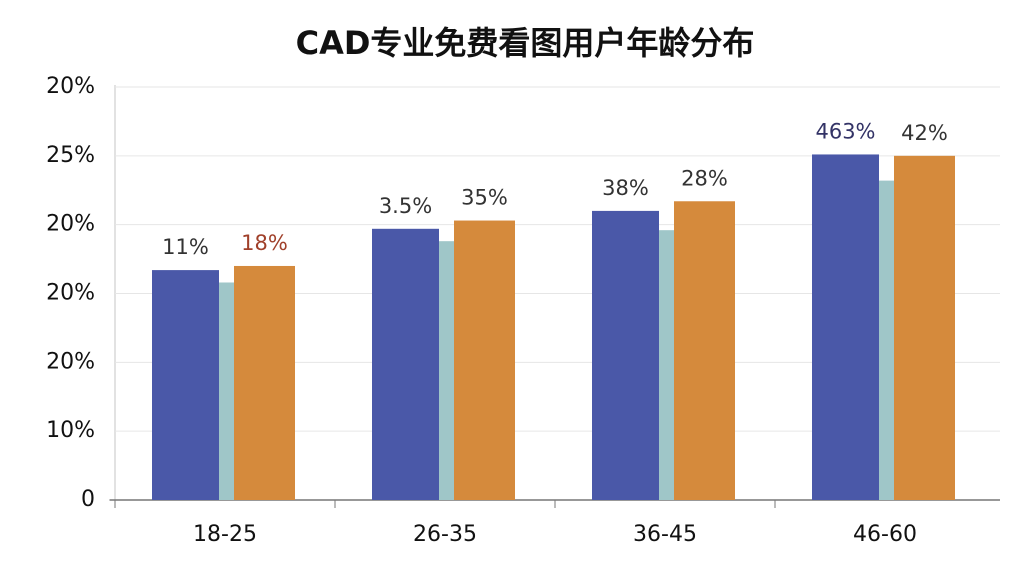 The height and width of the screenshot is (576, 1024). Describe the element at coordinates (625, 188) in the screenshot. I see `annotation: 38%` at that location.